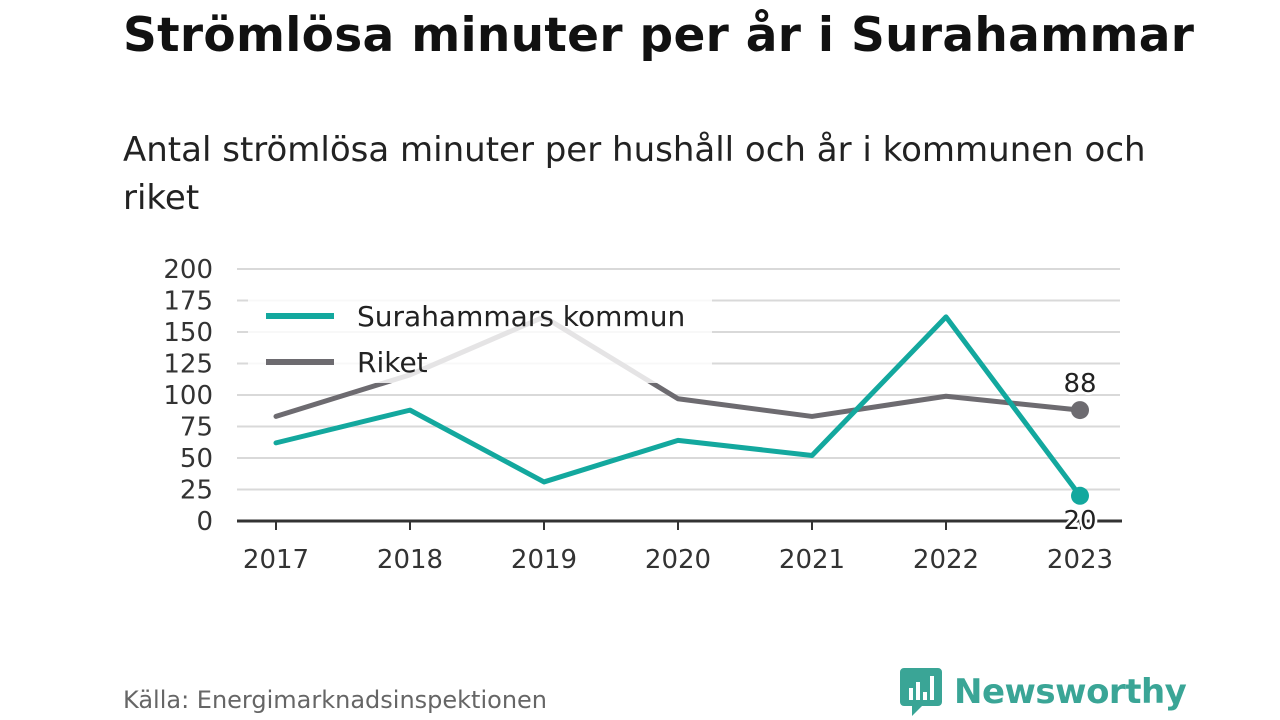 Image resolution: width=1280 pixels, height=720 pixels. Describe the element at coordinates (392, 362) in the screenshot. I see `legend-label-riket: Riket` at that location.